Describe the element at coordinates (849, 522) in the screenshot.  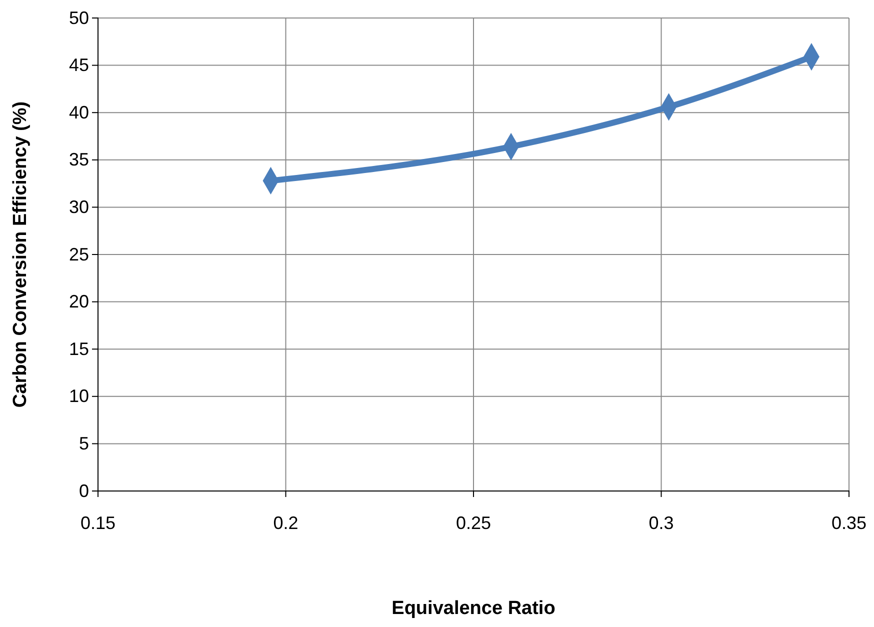
I see `x-tick-label: 0.35` at that location.